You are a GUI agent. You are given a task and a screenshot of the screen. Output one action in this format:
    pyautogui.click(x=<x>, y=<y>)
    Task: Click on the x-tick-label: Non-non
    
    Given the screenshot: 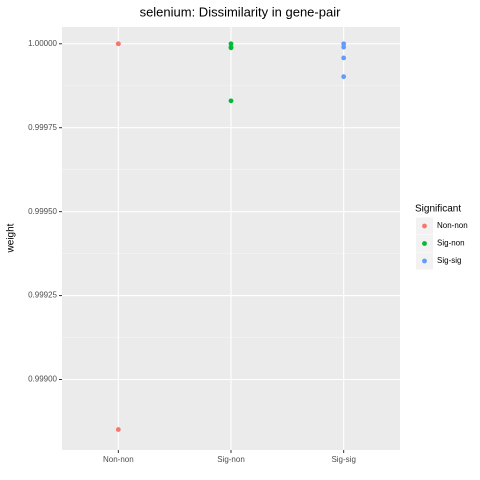 What is the action you would take?
    pyautogui.click(x=118, y=459)
    